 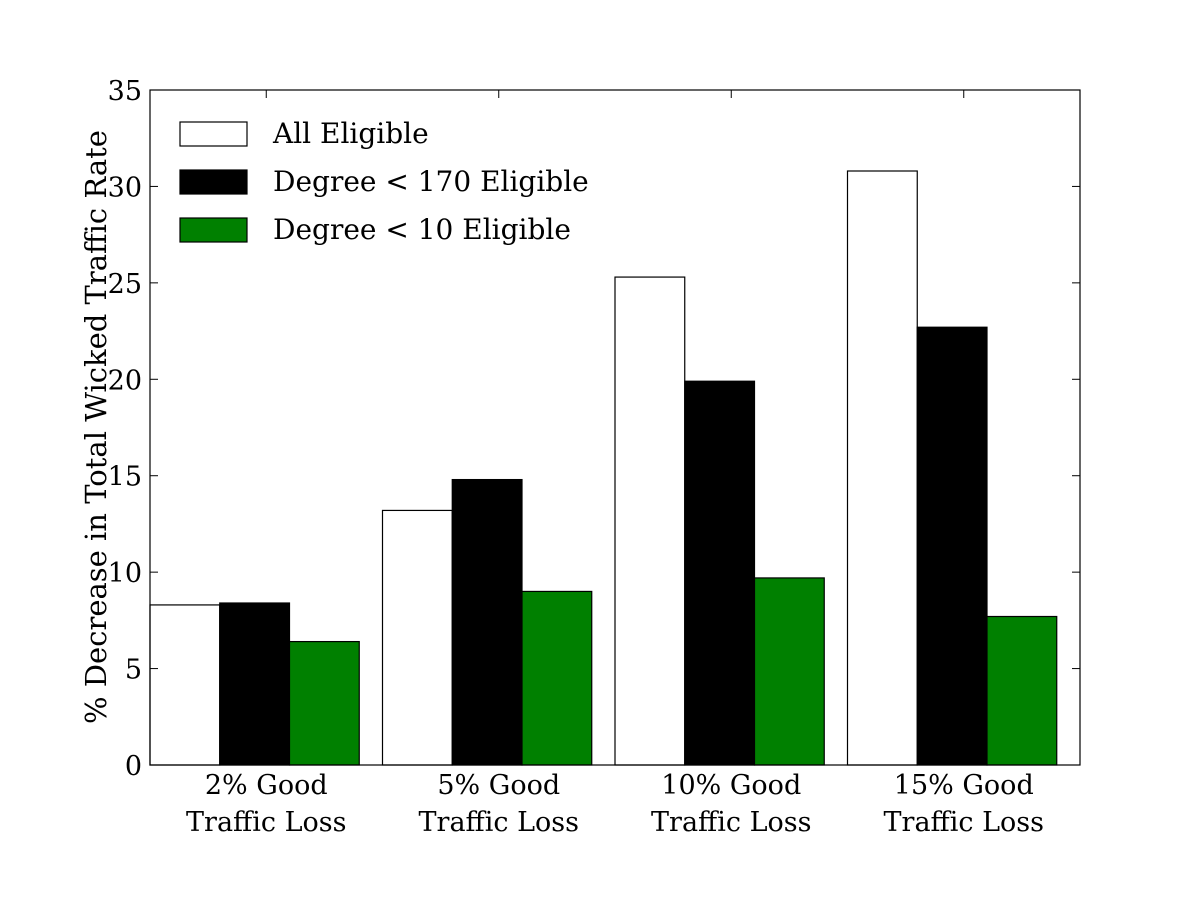 I want to click on legend-label-3: Degree < 10 Eligible, so click(x=422, y=229).